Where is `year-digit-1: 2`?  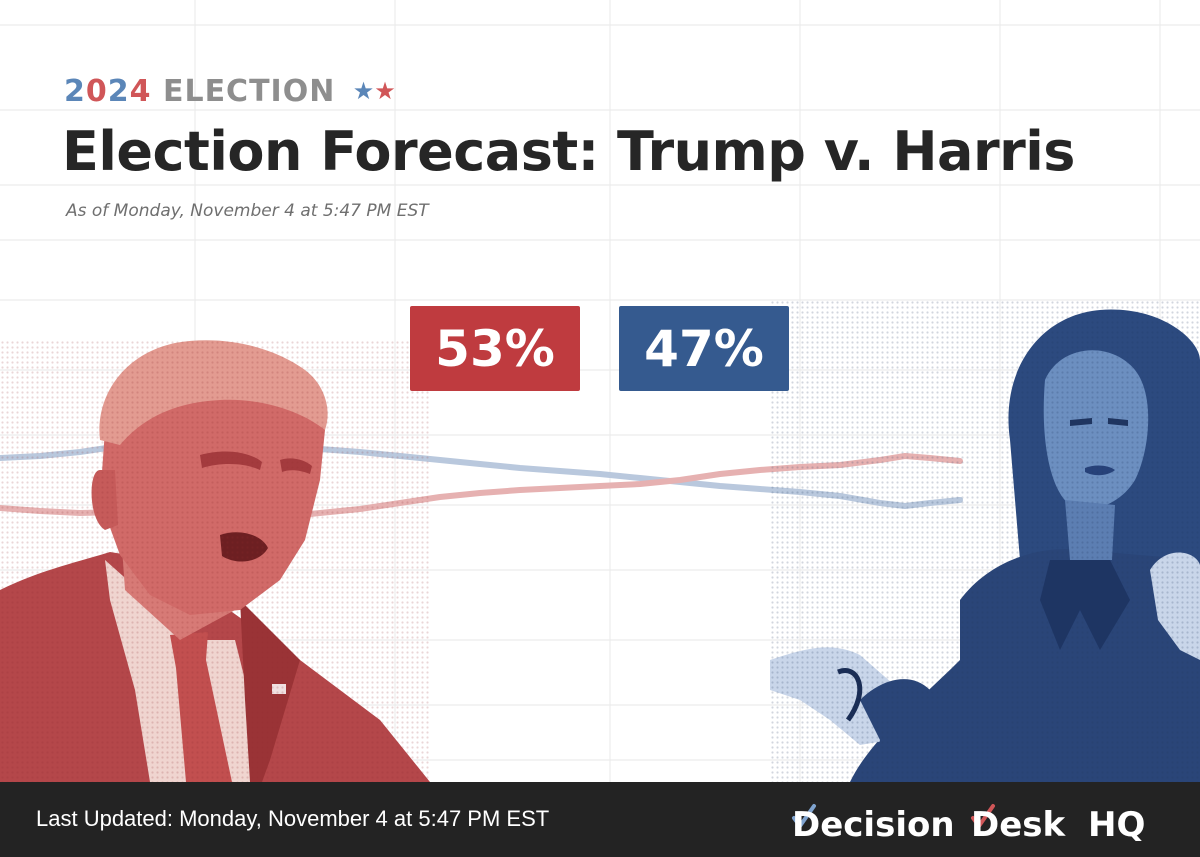 year-digit-1: 2 is located at coordinates (75, 91).